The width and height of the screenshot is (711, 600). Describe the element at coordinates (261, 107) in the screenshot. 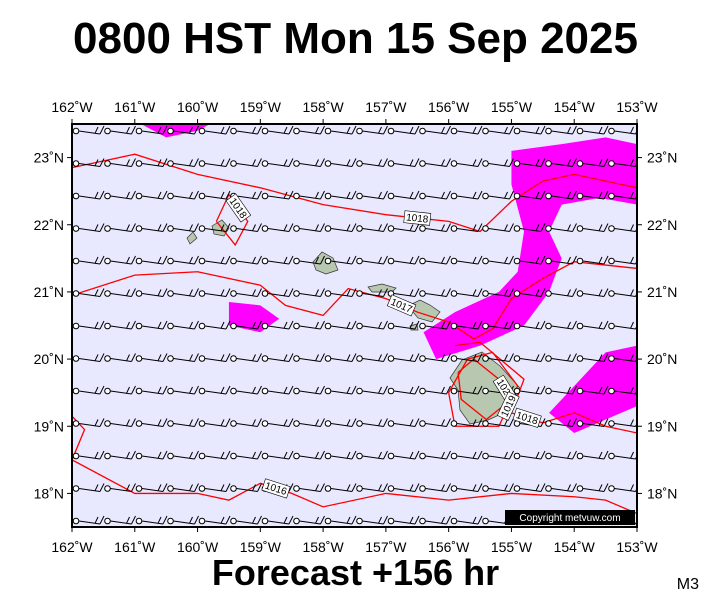

I see `lon-tick-top-3: 159˚W` at that location.